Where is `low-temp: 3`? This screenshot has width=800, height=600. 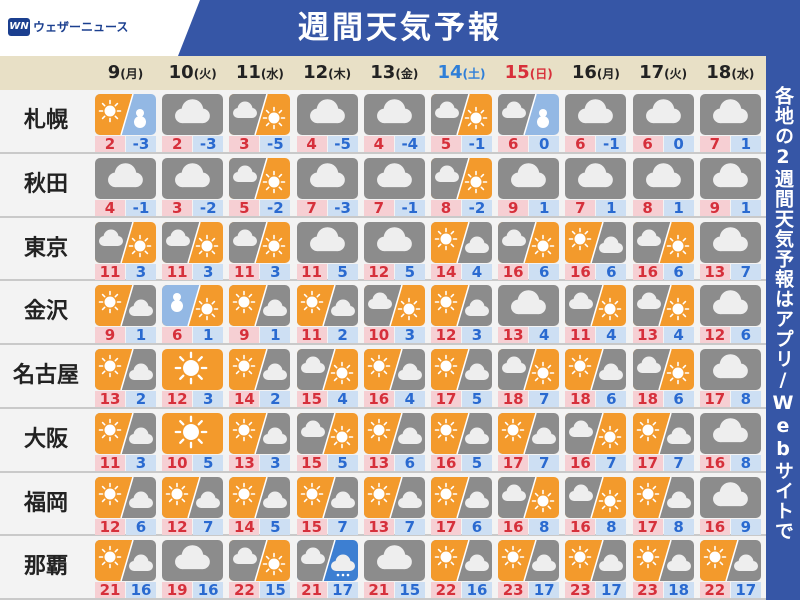
low-temp: 3 is located at coordinates (275, 462).